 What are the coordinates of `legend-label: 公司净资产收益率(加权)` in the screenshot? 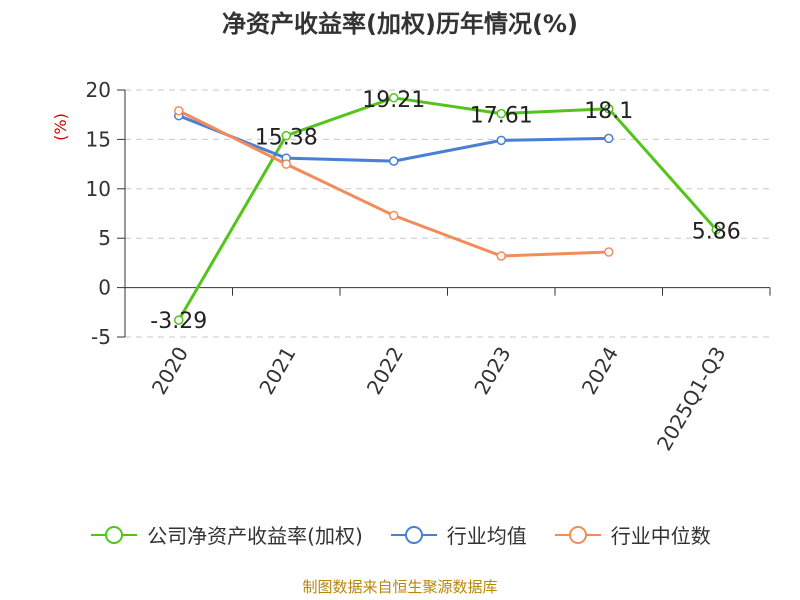 It's located at (255, 536).